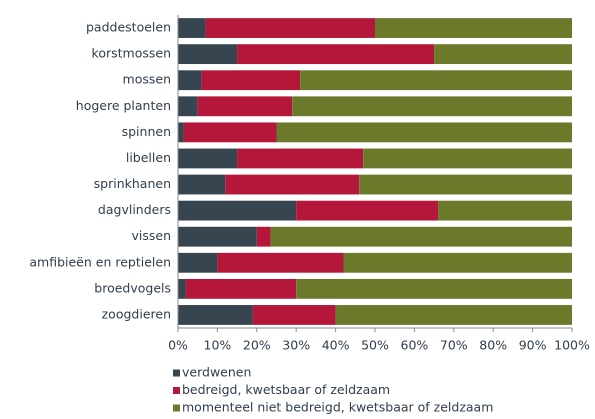 The width and height of the screenshot is (595, 419). Describe the element at coordinates (131, 53) in the screenshot. I see `y-tick-label: korstmossen` at that location.